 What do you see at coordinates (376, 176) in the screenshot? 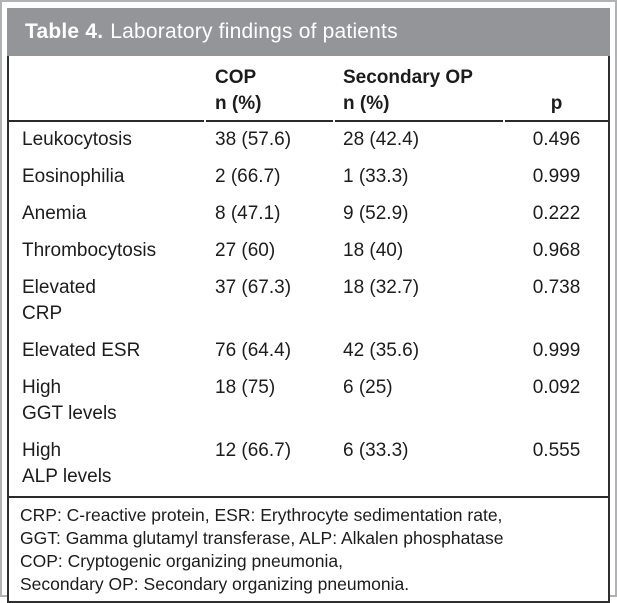
I see `secondary-value: 1 (33.3)` at bounding box center [376, 176].